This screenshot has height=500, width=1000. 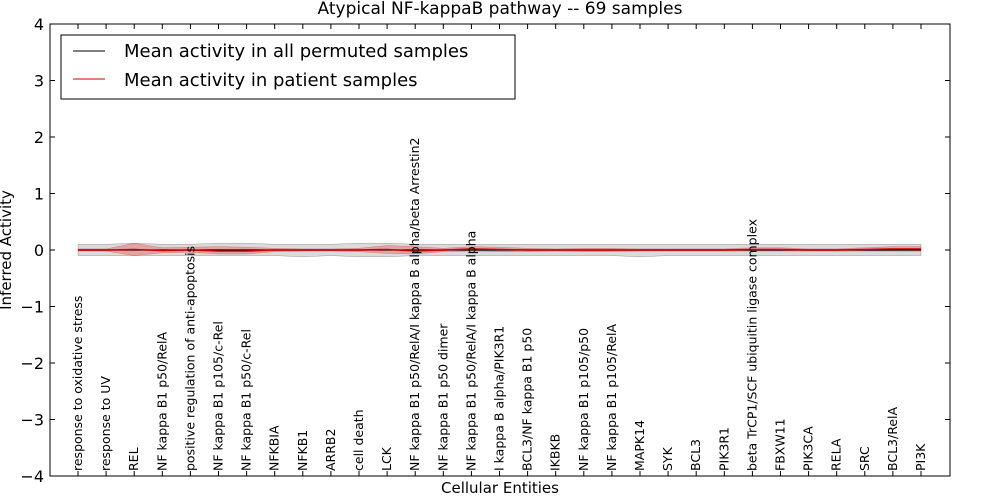 What do you see at coordinates (39, 194) in the screenshot?
I see `y-tick-label: 1` at bounding box center [39, 194].